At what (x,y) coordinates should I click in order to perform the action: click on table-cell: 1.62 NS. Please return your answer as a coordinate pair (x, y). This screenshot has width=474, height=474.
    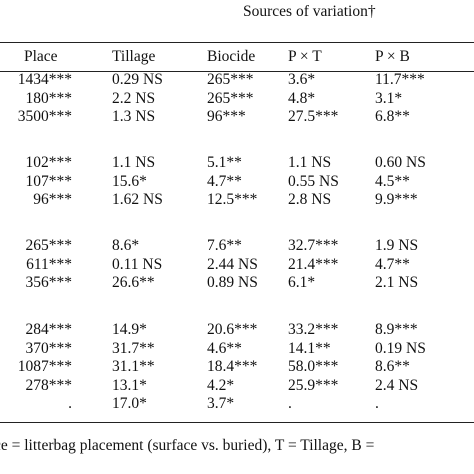
    Looking at the image, I should click on (137, 199).